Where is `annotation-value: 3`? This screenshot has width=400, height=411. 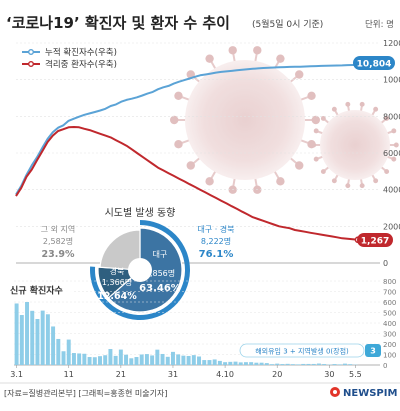
annotation-value: 3 is located at coordinates (373, 351).